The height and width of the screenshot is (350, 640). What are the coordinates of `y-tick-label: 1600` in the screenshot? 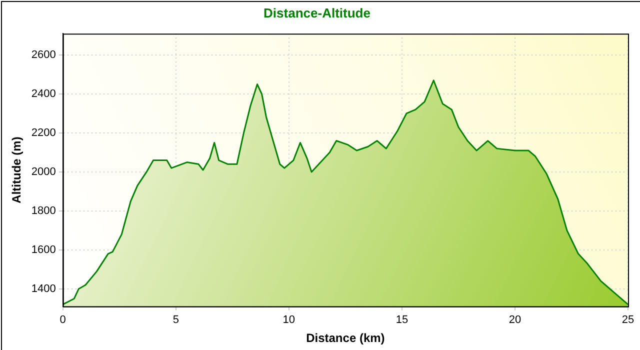 It's located at (43, 250).